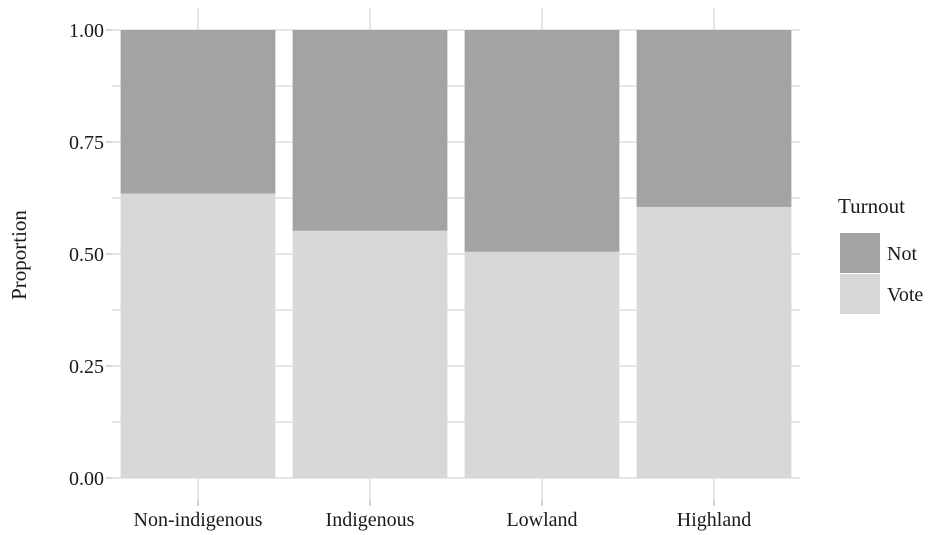  I want to click on y-tick-label: 0.25, so click(86, 367).